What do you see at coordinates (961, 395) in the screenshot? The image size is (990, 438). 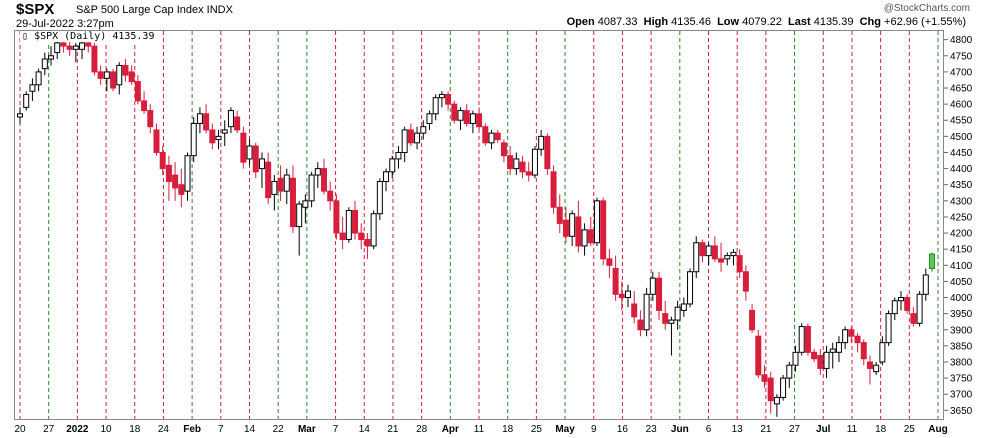 I see `y-tick-label: 3700` at bounding box center [961, 395].